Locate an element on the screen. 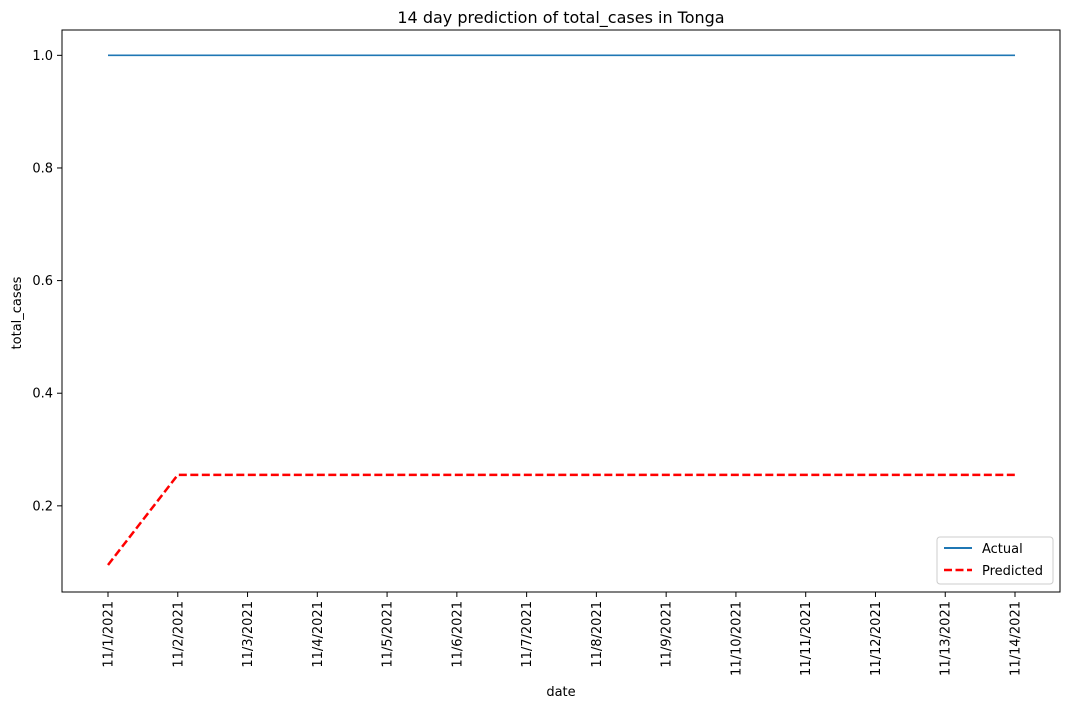  y-axis-label: total_cases is located at coordinates (17, 312).